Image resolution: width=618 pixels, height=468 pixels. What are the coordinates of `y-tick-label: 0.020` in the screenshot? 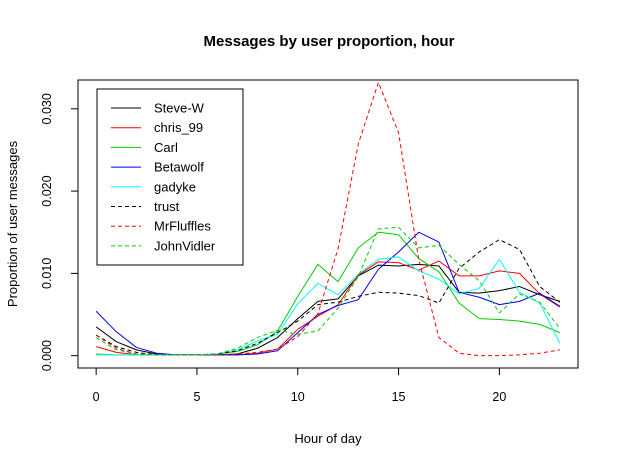 It's located at (47, 190).